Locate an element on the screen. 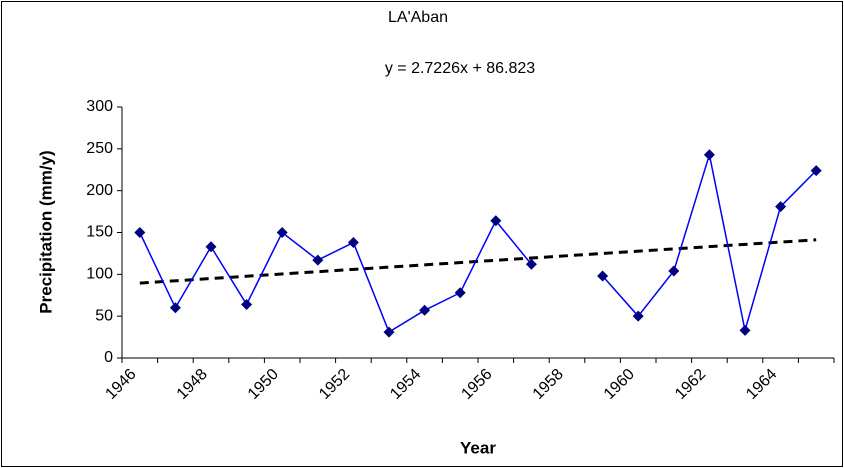 Image resolution: width=844 pixels, height=468 pixels. y-tick-label: 300 is located at coordinates (99, 106).